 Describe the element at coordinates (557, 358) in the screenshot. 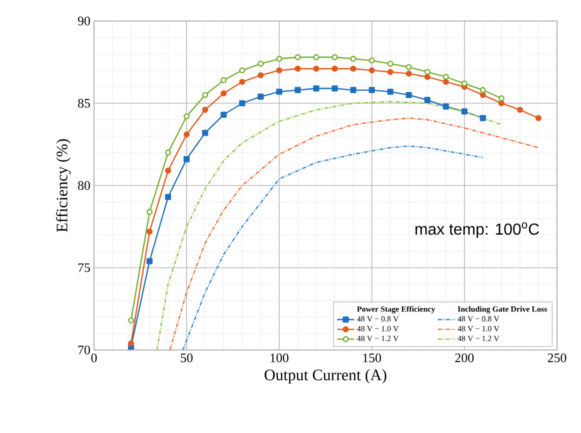

I see `x-tick-label: 250` at that location.